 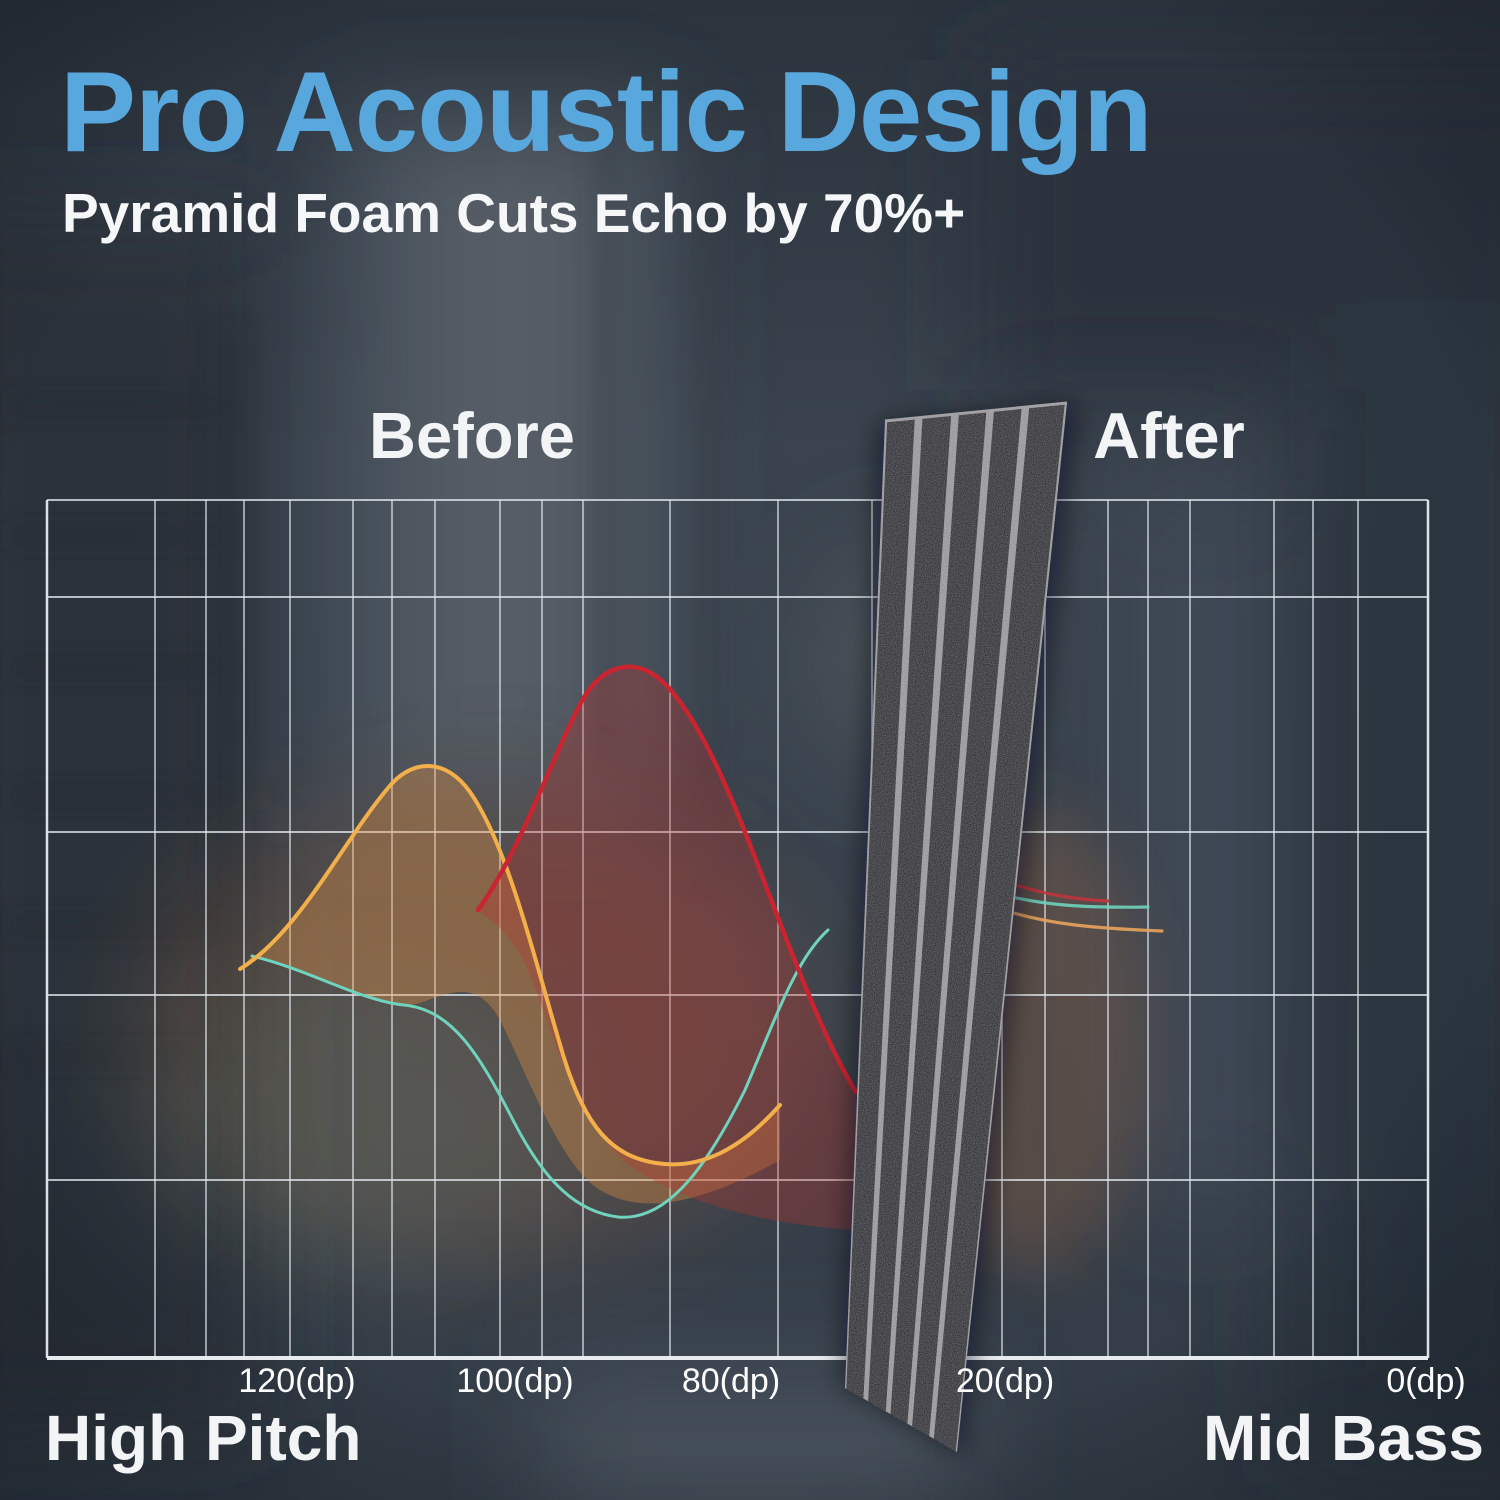 What do you see at coordinates (1169, 435) in the screenshot?
I see `after-label: After` at bounding box center [1169, 435].